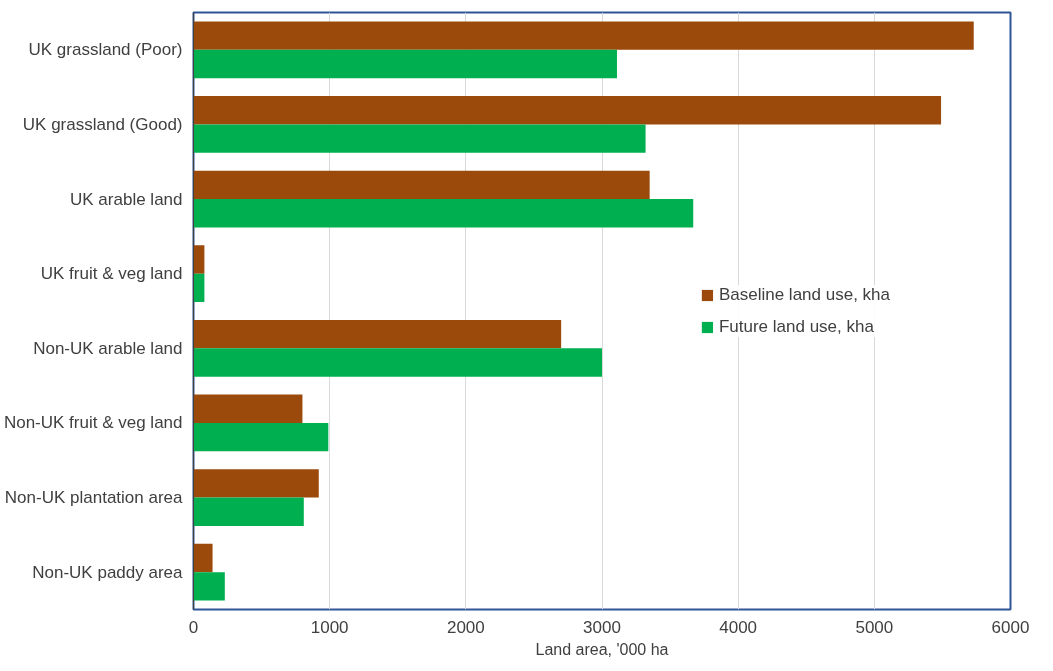  What do you see at coordinates (465, 627) in the screenshot?
I see `x-tick-label: 2000` at bounding box center [465, 627].